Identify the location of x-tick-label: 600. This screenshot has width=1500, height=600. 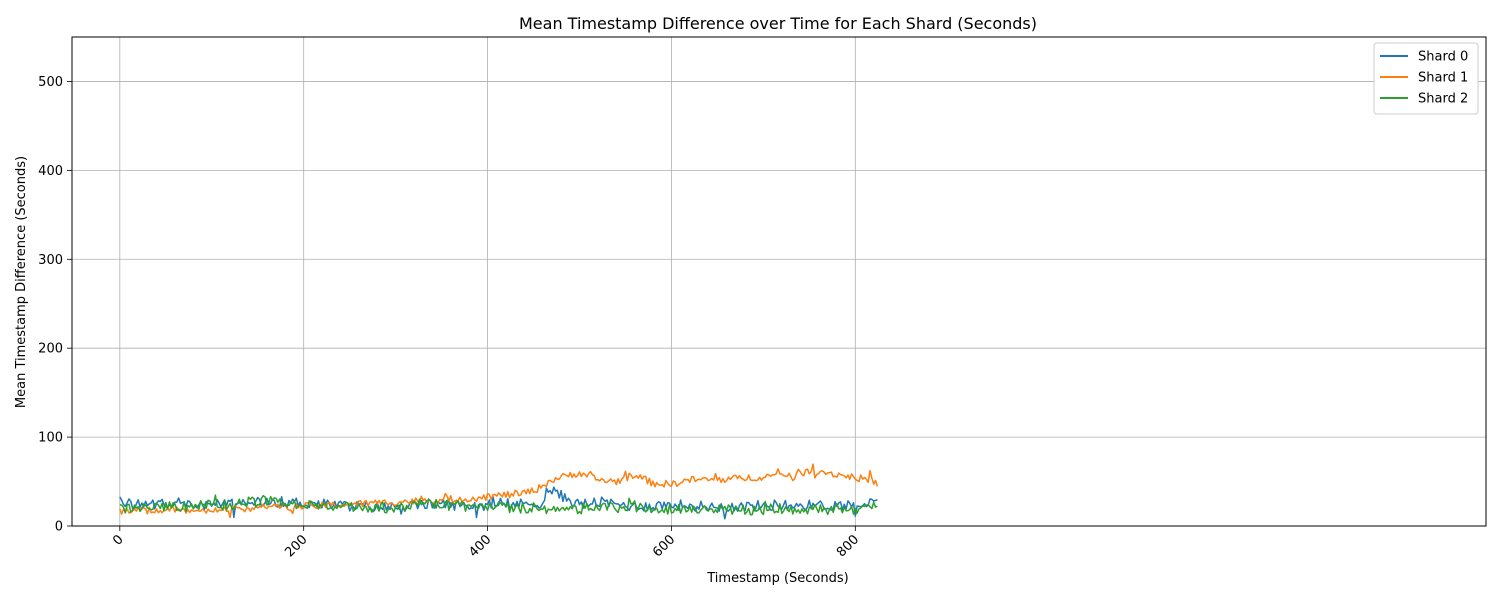
(664, 546).